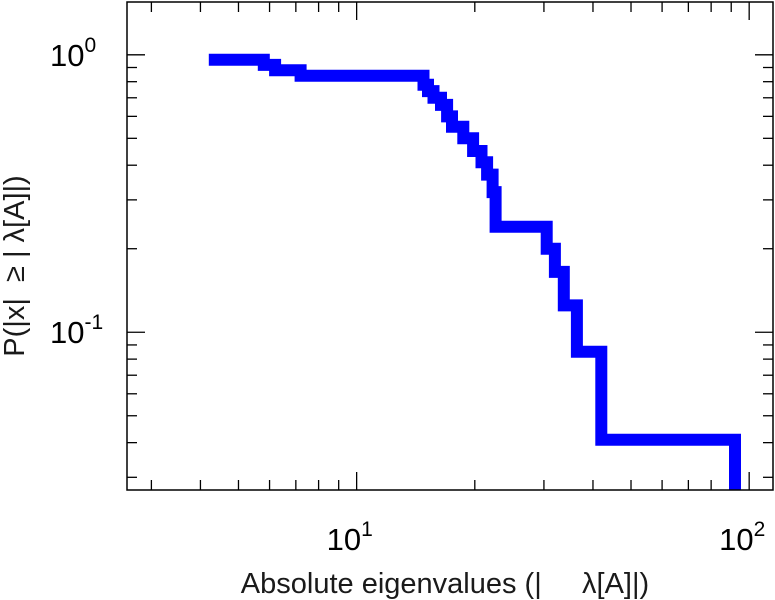 The height and width of the screenshot is (600, 775). I want to click on y-tick-label: 10⁰, so click(73, 53).